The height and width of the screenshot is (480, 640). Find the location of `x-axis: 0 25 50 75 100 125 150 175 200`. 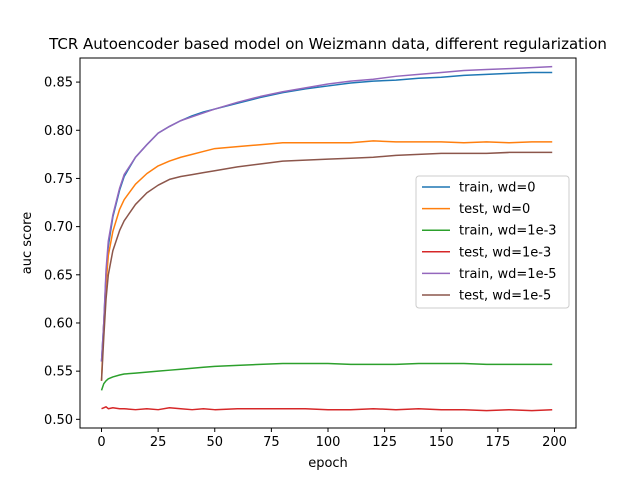

x-axis: 0 25 50 75 100 125 150 175 200 is located at coordinates (332, 439).